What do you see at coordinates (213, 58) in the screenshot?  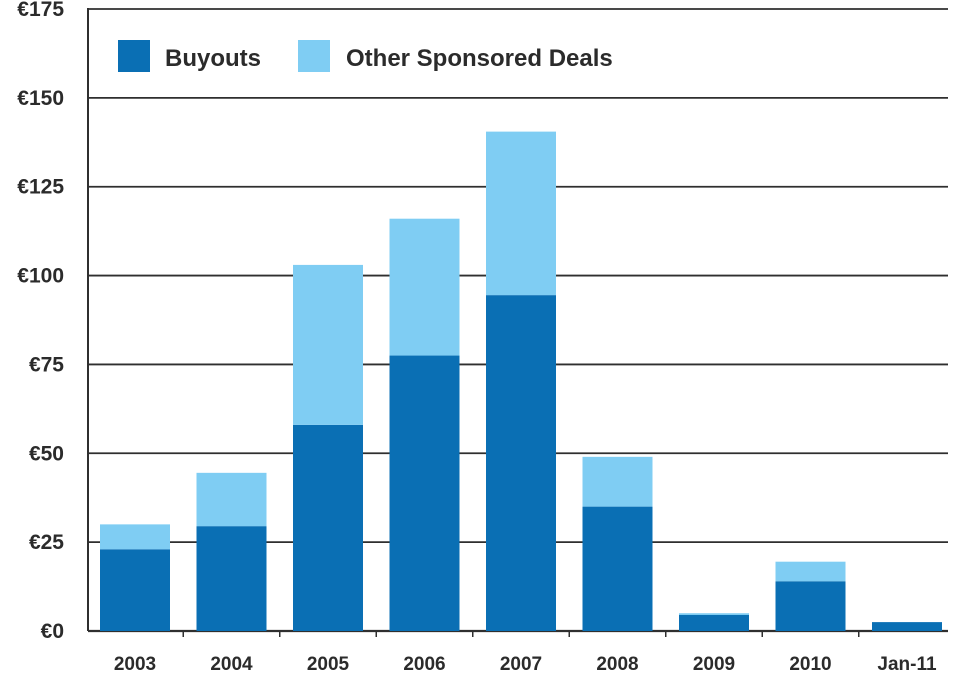 I see `legend-label-buyouts: Buyouts` at bounding box center [213, 58].